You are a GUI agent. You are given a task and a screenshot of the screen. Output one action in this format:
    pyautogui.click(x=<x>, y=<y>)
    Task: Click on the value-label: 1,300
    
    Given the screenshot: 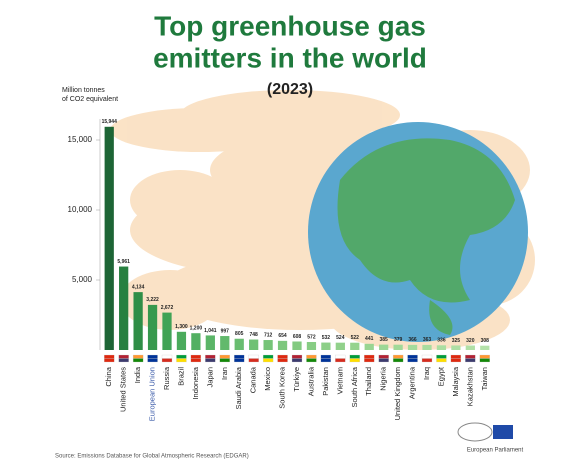 What is the action you would take?
    pyautogui.click(x=181, y=327)
    